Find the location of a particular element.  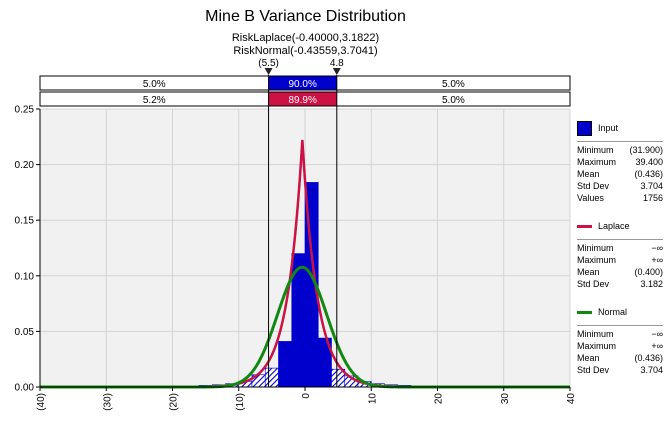

x-tick-label: (40) is located at coordinates (41, 402).